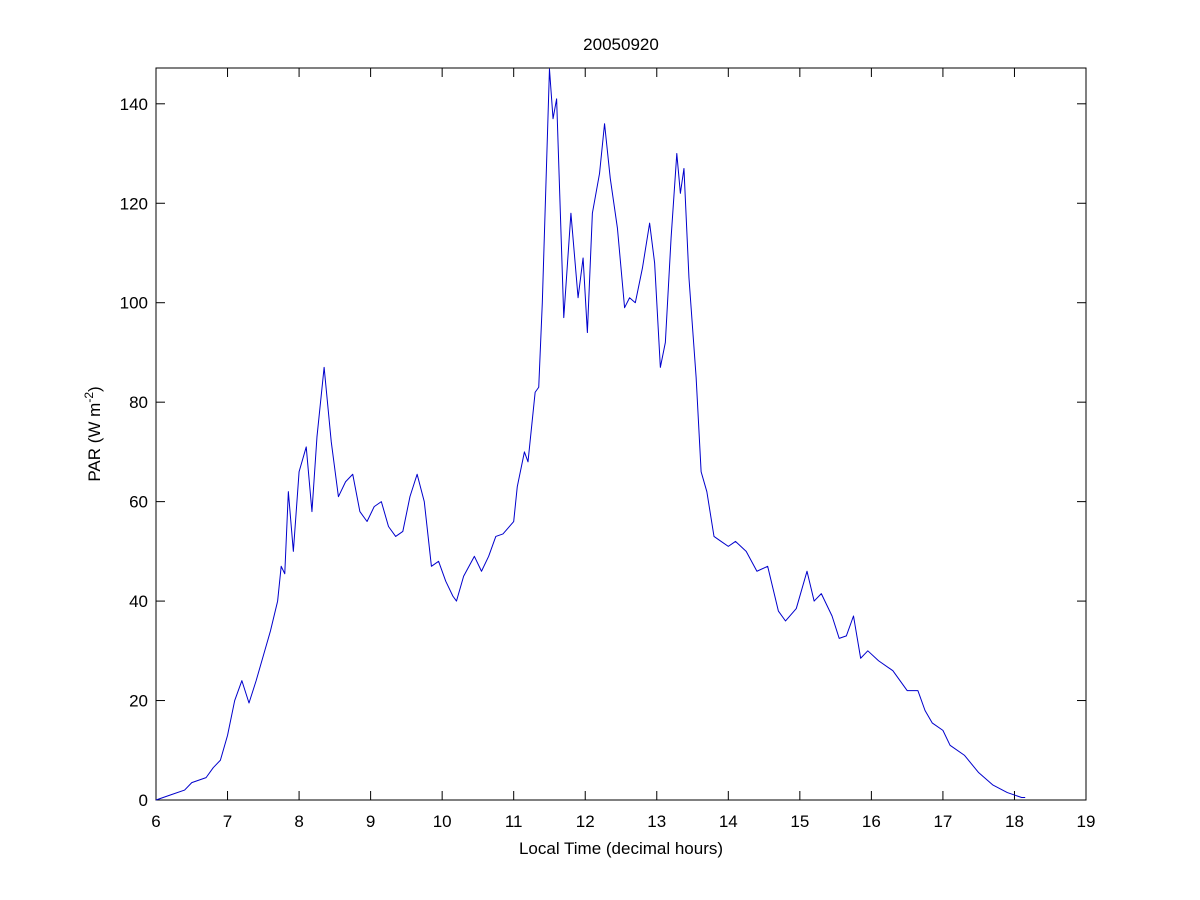 The height and width of the screenshot is (900, 1200). Describe the element at coordinates (138, 701) in the screenshot. I see `y-tick-label: 20` at that location.